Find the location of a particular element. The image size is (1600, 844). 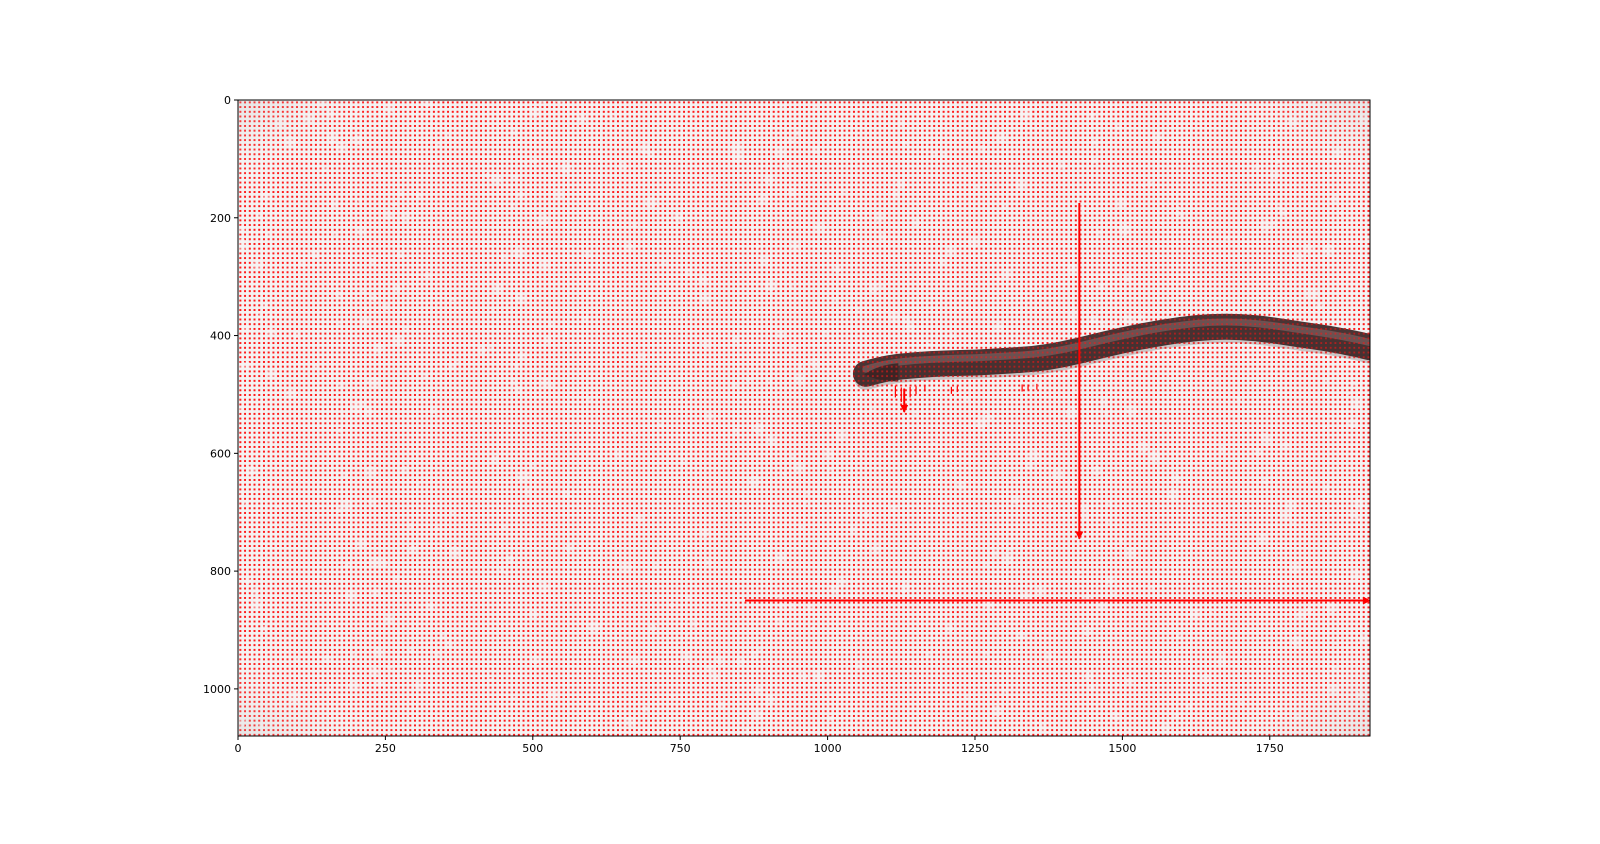

x-axis: 0 250 500 750 1000 1250 1500 1750 is located at coordinates (759, 745).